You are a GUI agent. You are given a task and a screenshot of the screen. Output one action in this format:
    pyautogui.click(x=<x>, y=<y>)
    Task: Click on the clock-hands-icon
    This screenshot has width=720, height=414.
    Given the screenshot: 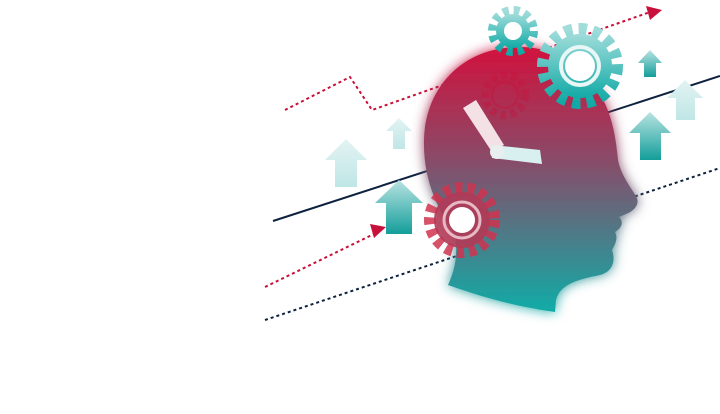 What is the action you would take?
    pyautogui.click(x=502, y=132)
    